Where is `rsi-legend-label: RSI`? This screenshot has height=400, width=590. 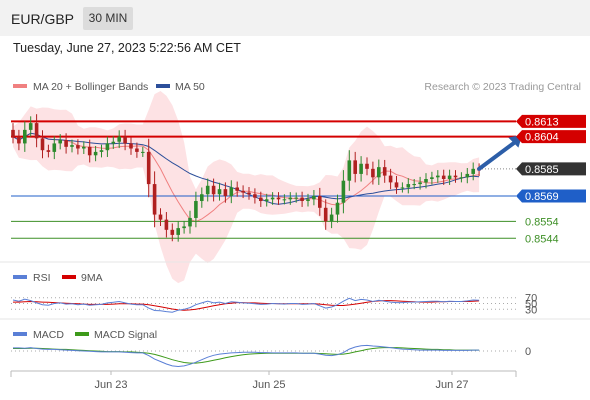
rsi-legend-label: RSI is located at coordinates (42, 278).